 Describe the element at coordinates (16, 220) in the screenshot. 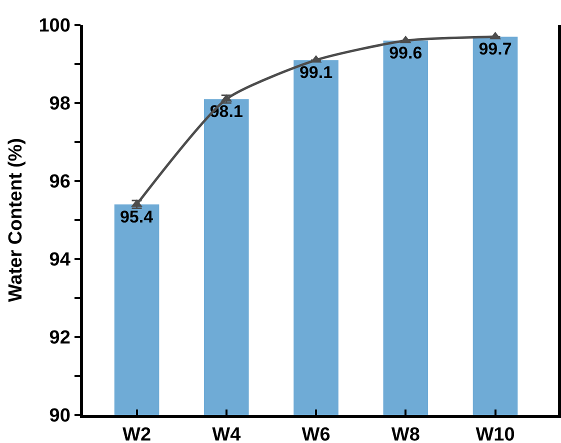

I see `y-axis-title: Water Content (%)` at that location.